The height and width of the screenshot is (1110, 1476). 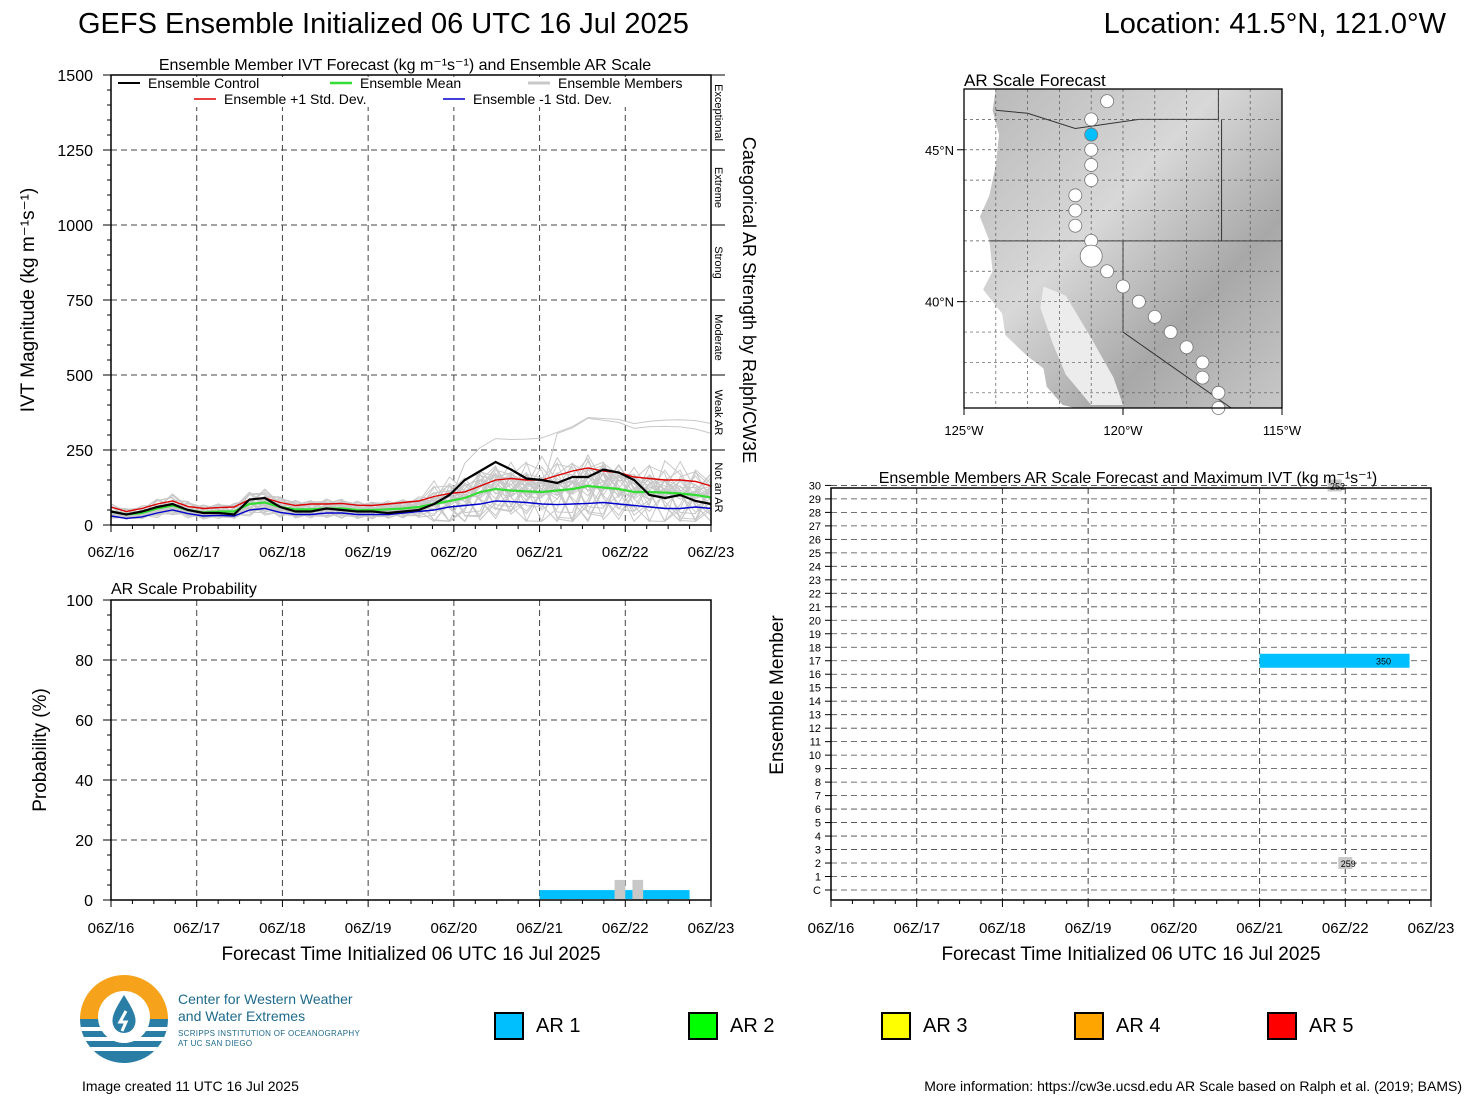 I want to click on legend-swatch-ar2, so click(x=703, y=1026).